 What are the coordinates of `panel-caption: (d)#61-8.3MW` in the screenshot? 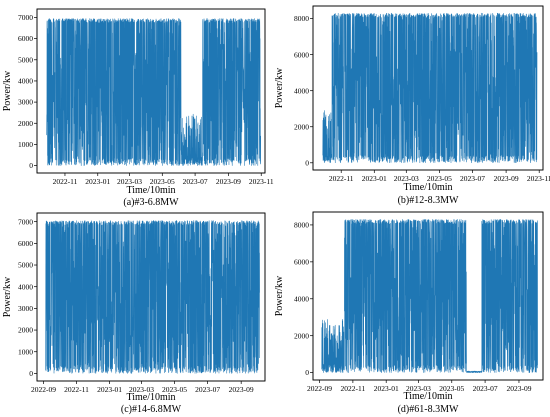 It's located at (428, 409).